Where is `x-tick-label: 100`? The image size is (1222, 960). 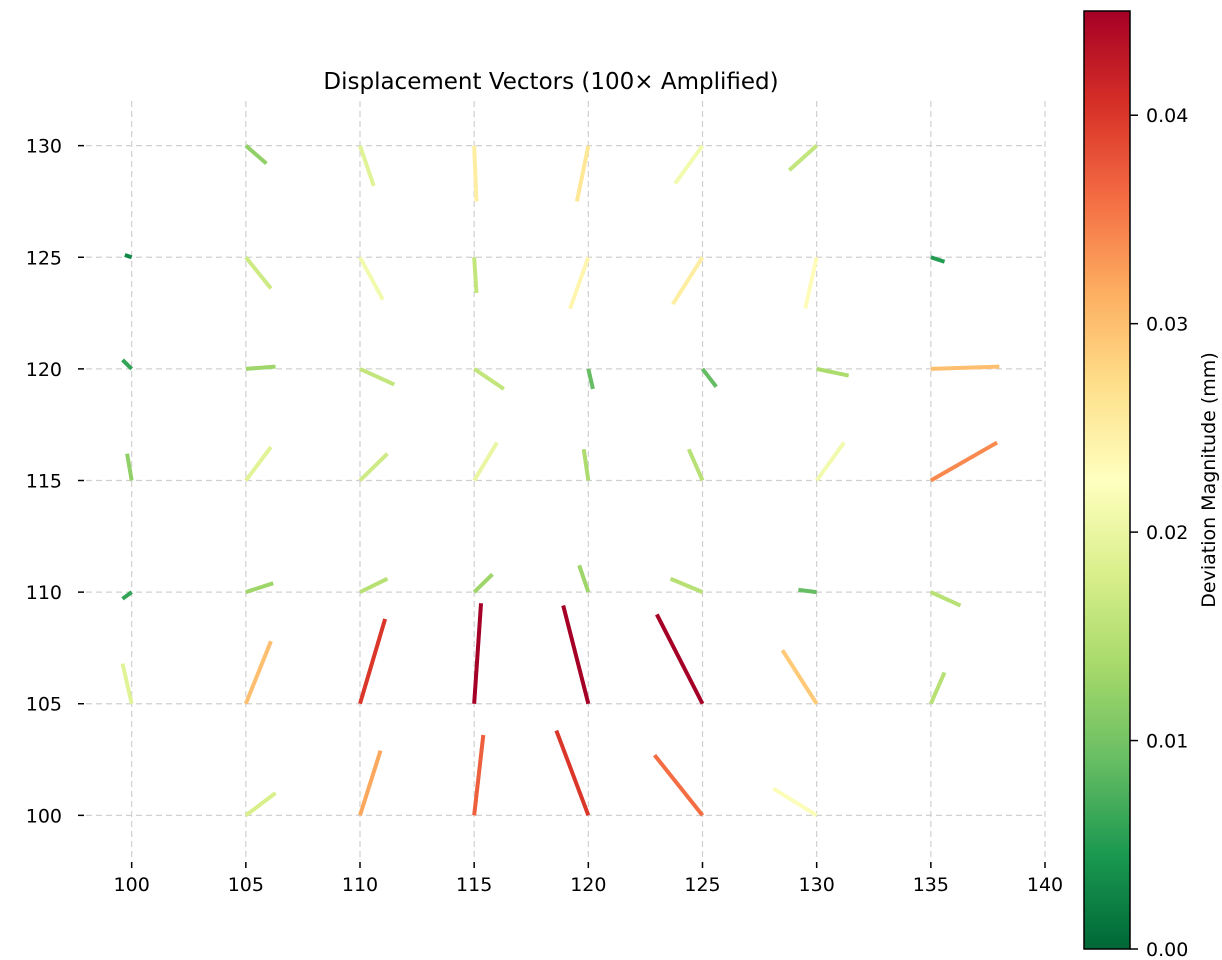 x-tick-label: 100 is located at coordinates (132, 885).